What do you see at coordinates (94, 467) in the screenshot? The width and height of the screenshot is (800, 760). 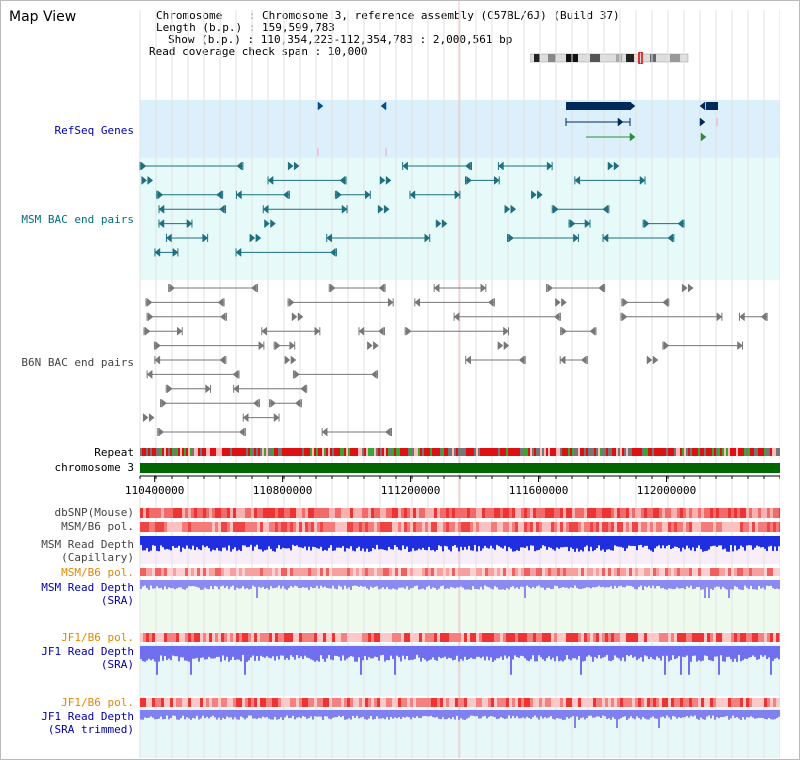 I see `chromosome-label: chromosome 3` at bounding box center [94, 467].